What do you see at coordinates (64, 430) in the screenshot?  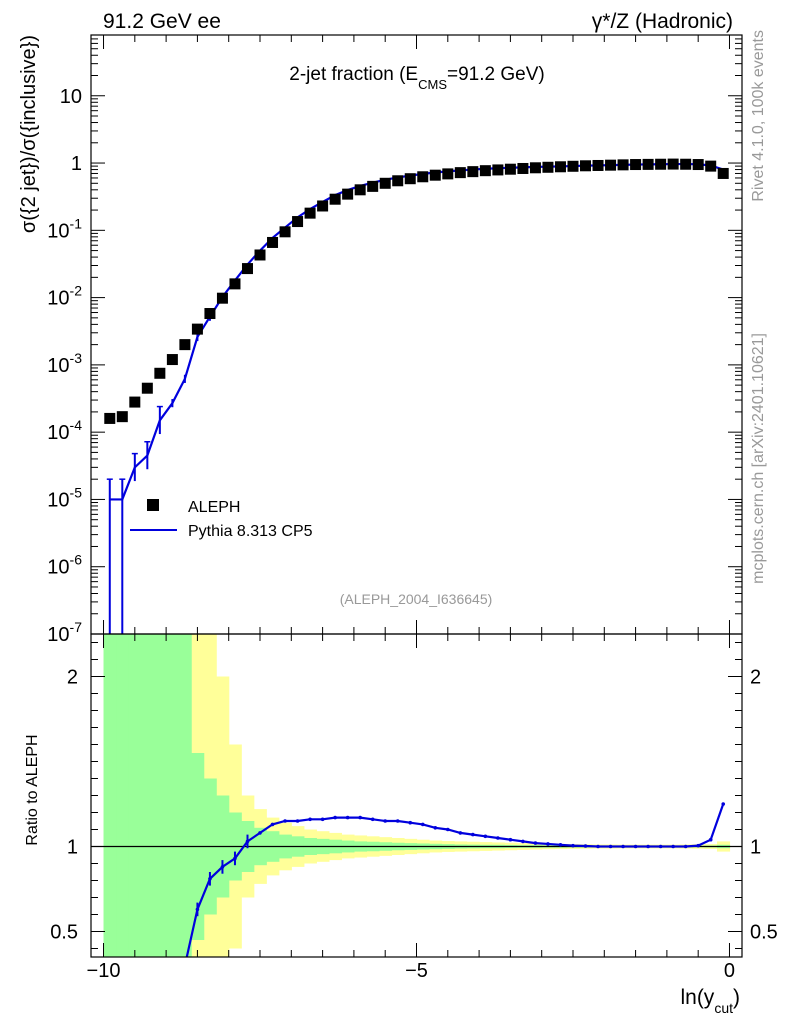 I see `y-tick-label: 10⁻⁴` at bounding box center [64, 430].